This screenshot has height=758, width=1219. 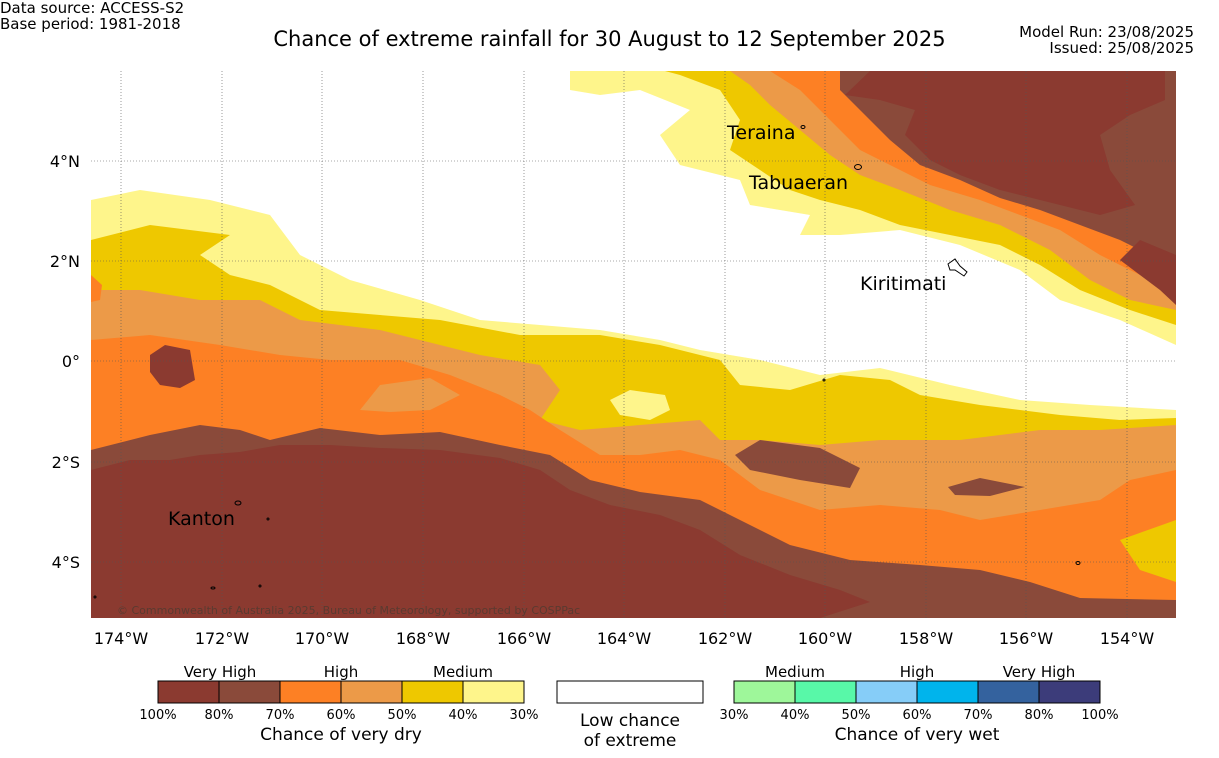 What do you see at coordinates (798, 183) in the screenshot?
I see `place-label-tabuaeran: Tabuaeran` at bounding box center [798, 183].